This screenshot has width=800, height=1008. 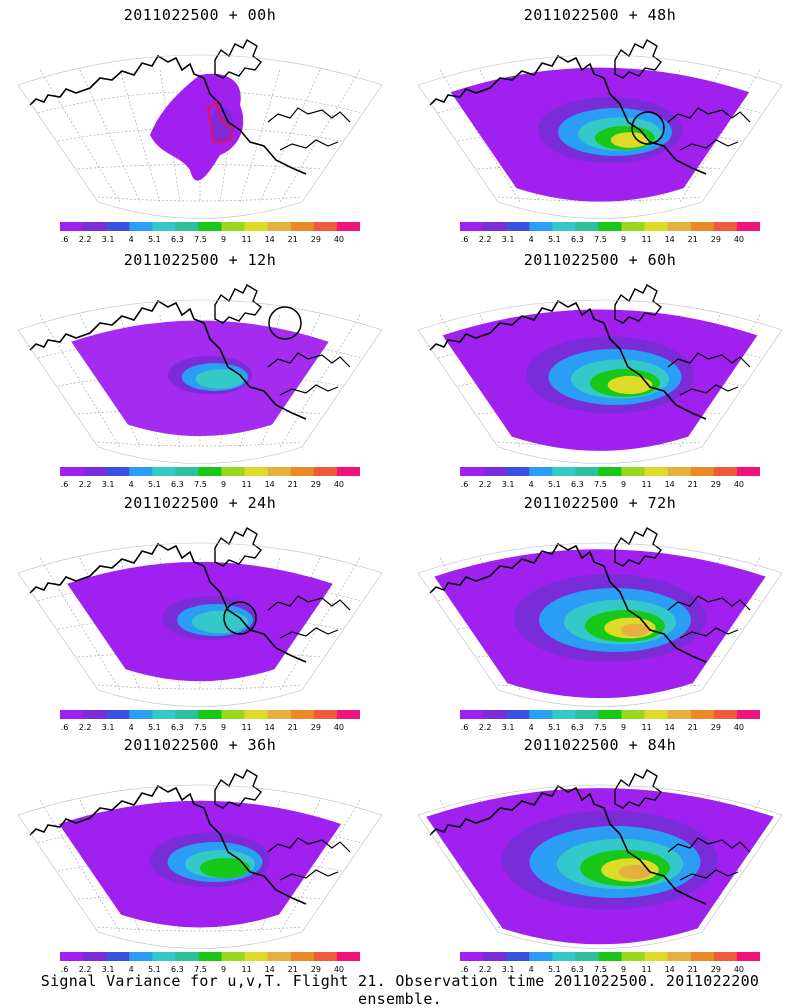 What do you see at coordinates (600, 15) in the screenshot?
I see `panel-title: 2011022500 + 48h` at bounding box center [600, 15].